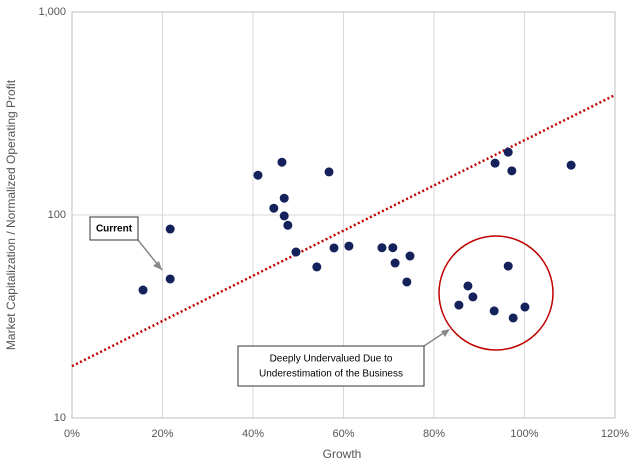  I want to click on x-axis-label: Growth, so click(342, 454).